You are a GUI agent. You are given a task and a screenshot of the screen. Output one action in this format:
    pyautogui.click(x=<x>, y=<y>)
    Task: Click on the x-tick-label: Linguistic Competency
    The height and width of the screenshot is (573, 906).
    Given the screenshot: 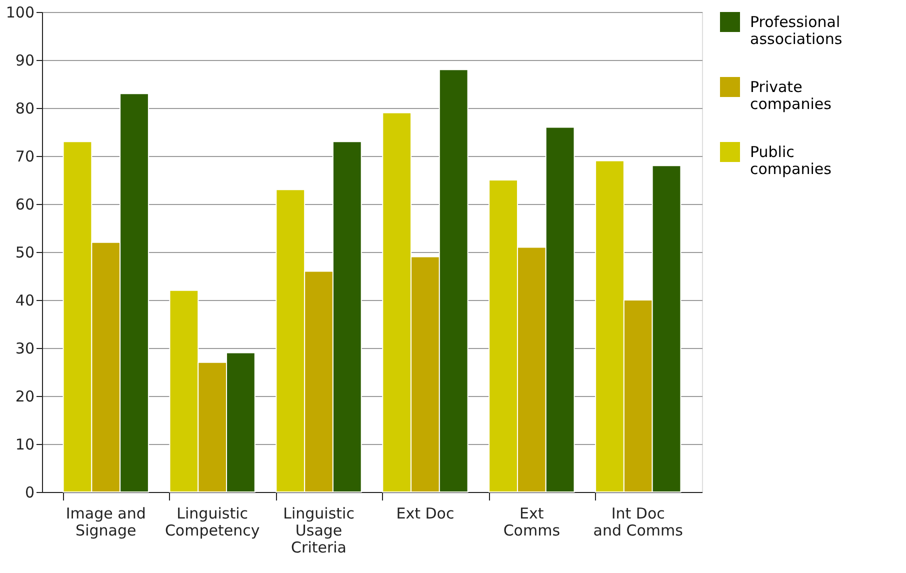 What is the action you would take?
    pyautogui.click(x=212, y=522)
    